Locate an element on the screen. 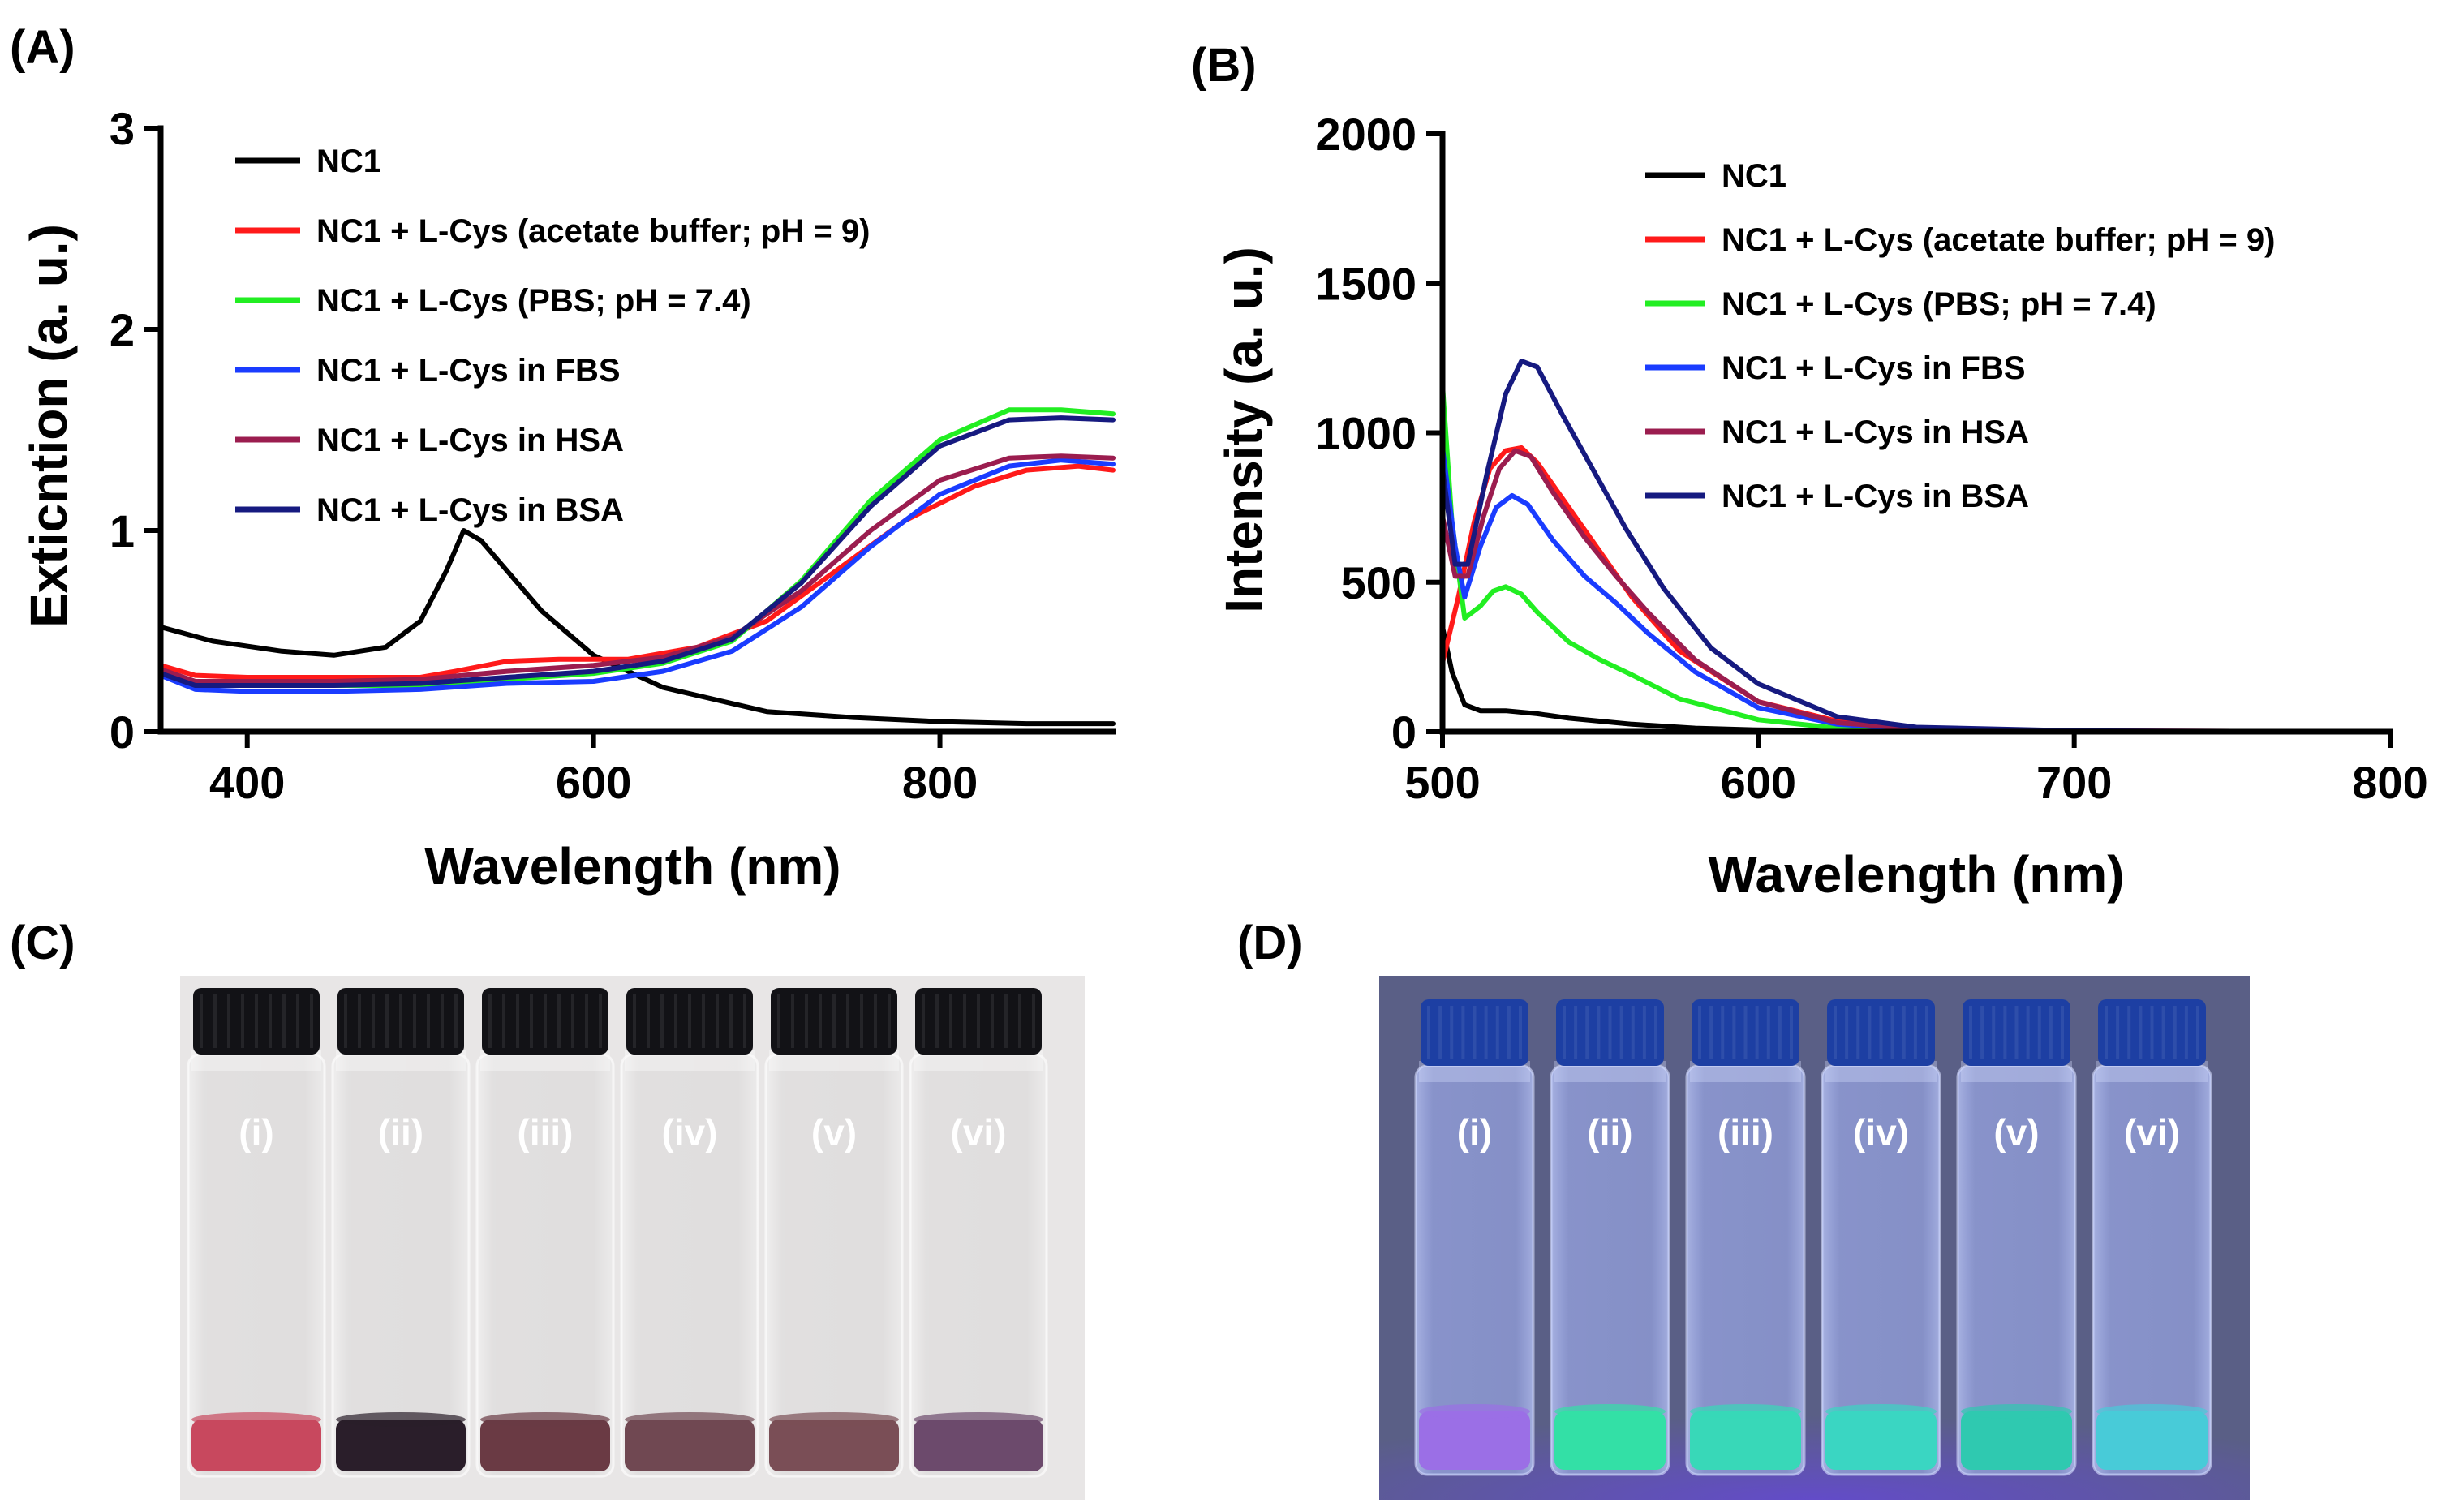 Image resolution: width=2442 pixels, height=1512 pixels. legend-label: NC1 + L-Cys in FBS is located at coordinates (468, 371).